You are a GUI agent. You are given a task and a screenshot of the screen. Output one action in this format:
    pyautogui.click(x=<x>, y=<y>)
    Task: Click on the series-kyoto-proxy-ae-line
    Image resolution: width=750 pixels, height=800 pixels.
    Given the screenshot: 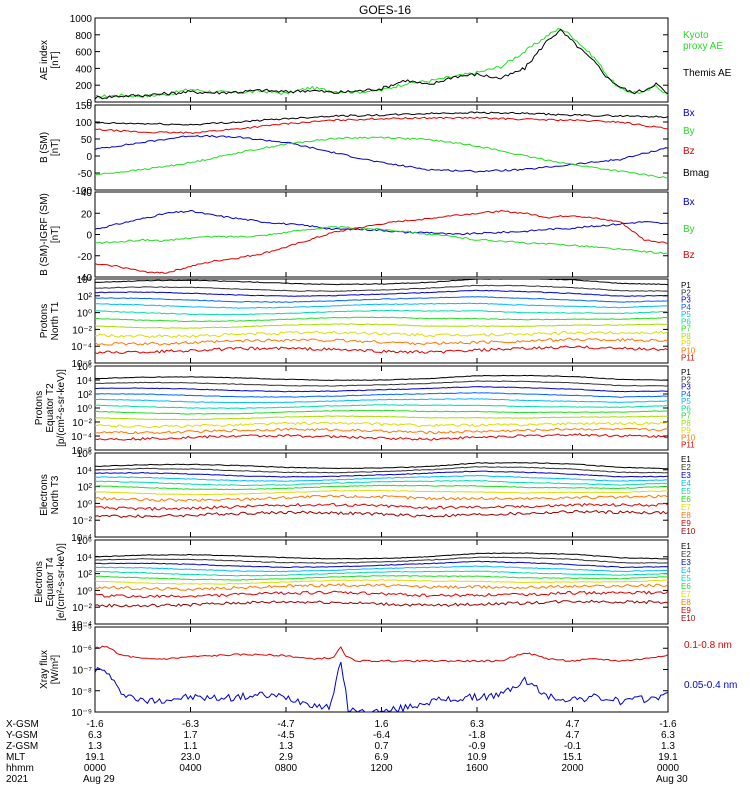 What is the action you would take?
    pyautogui.click(x=381, y=63)
    